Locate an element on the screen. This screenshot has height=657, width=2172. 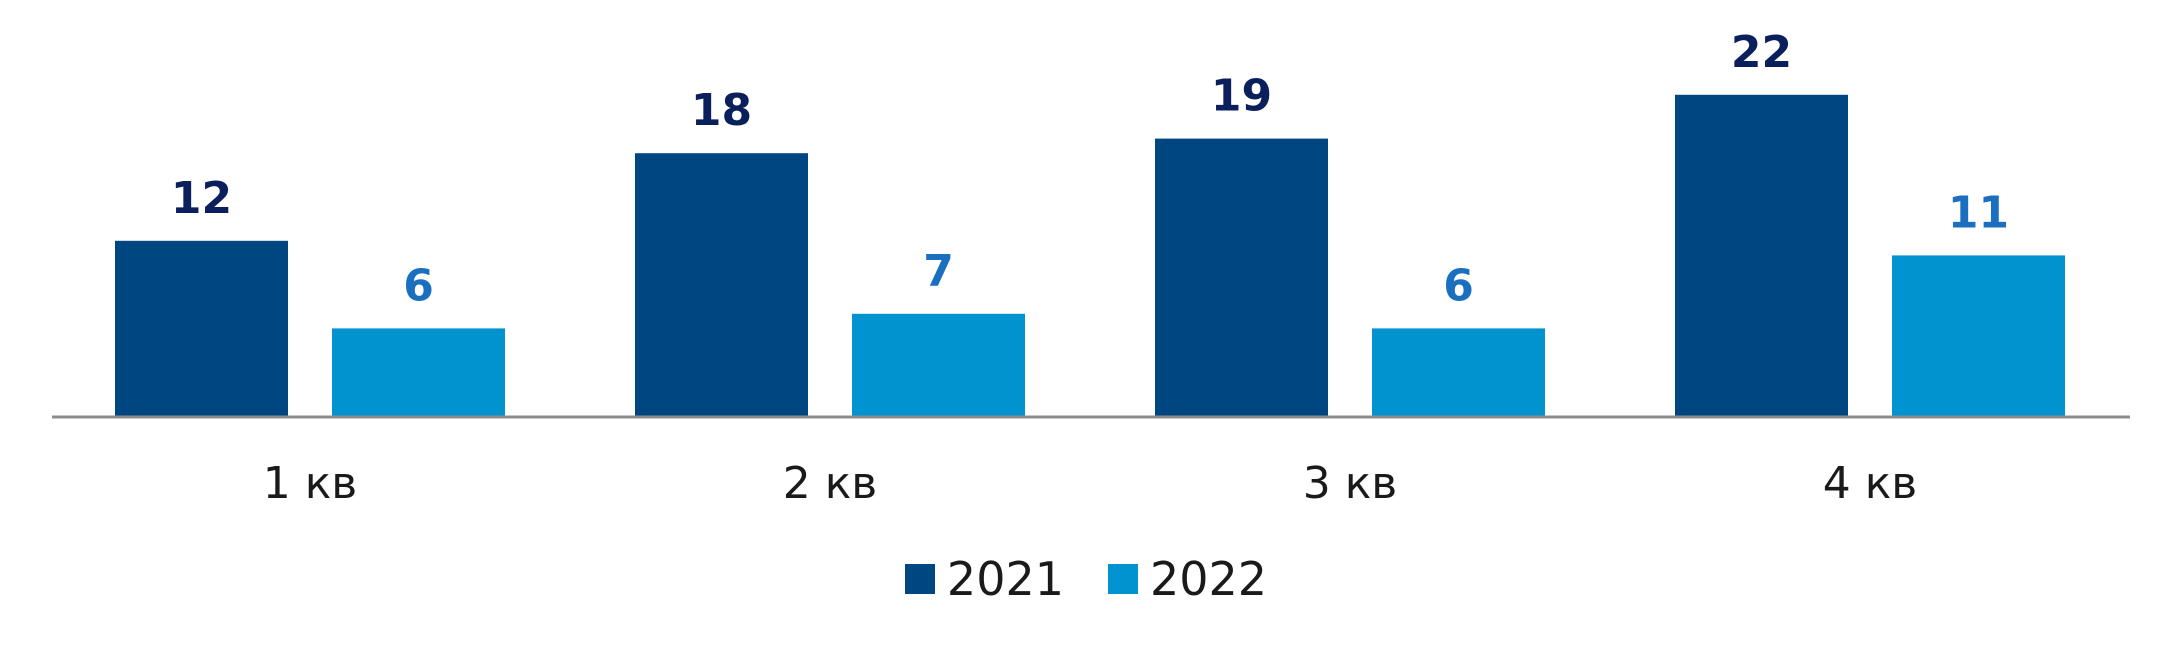
category-label-q4: 4 кв is located at coordinates (1870, 483).